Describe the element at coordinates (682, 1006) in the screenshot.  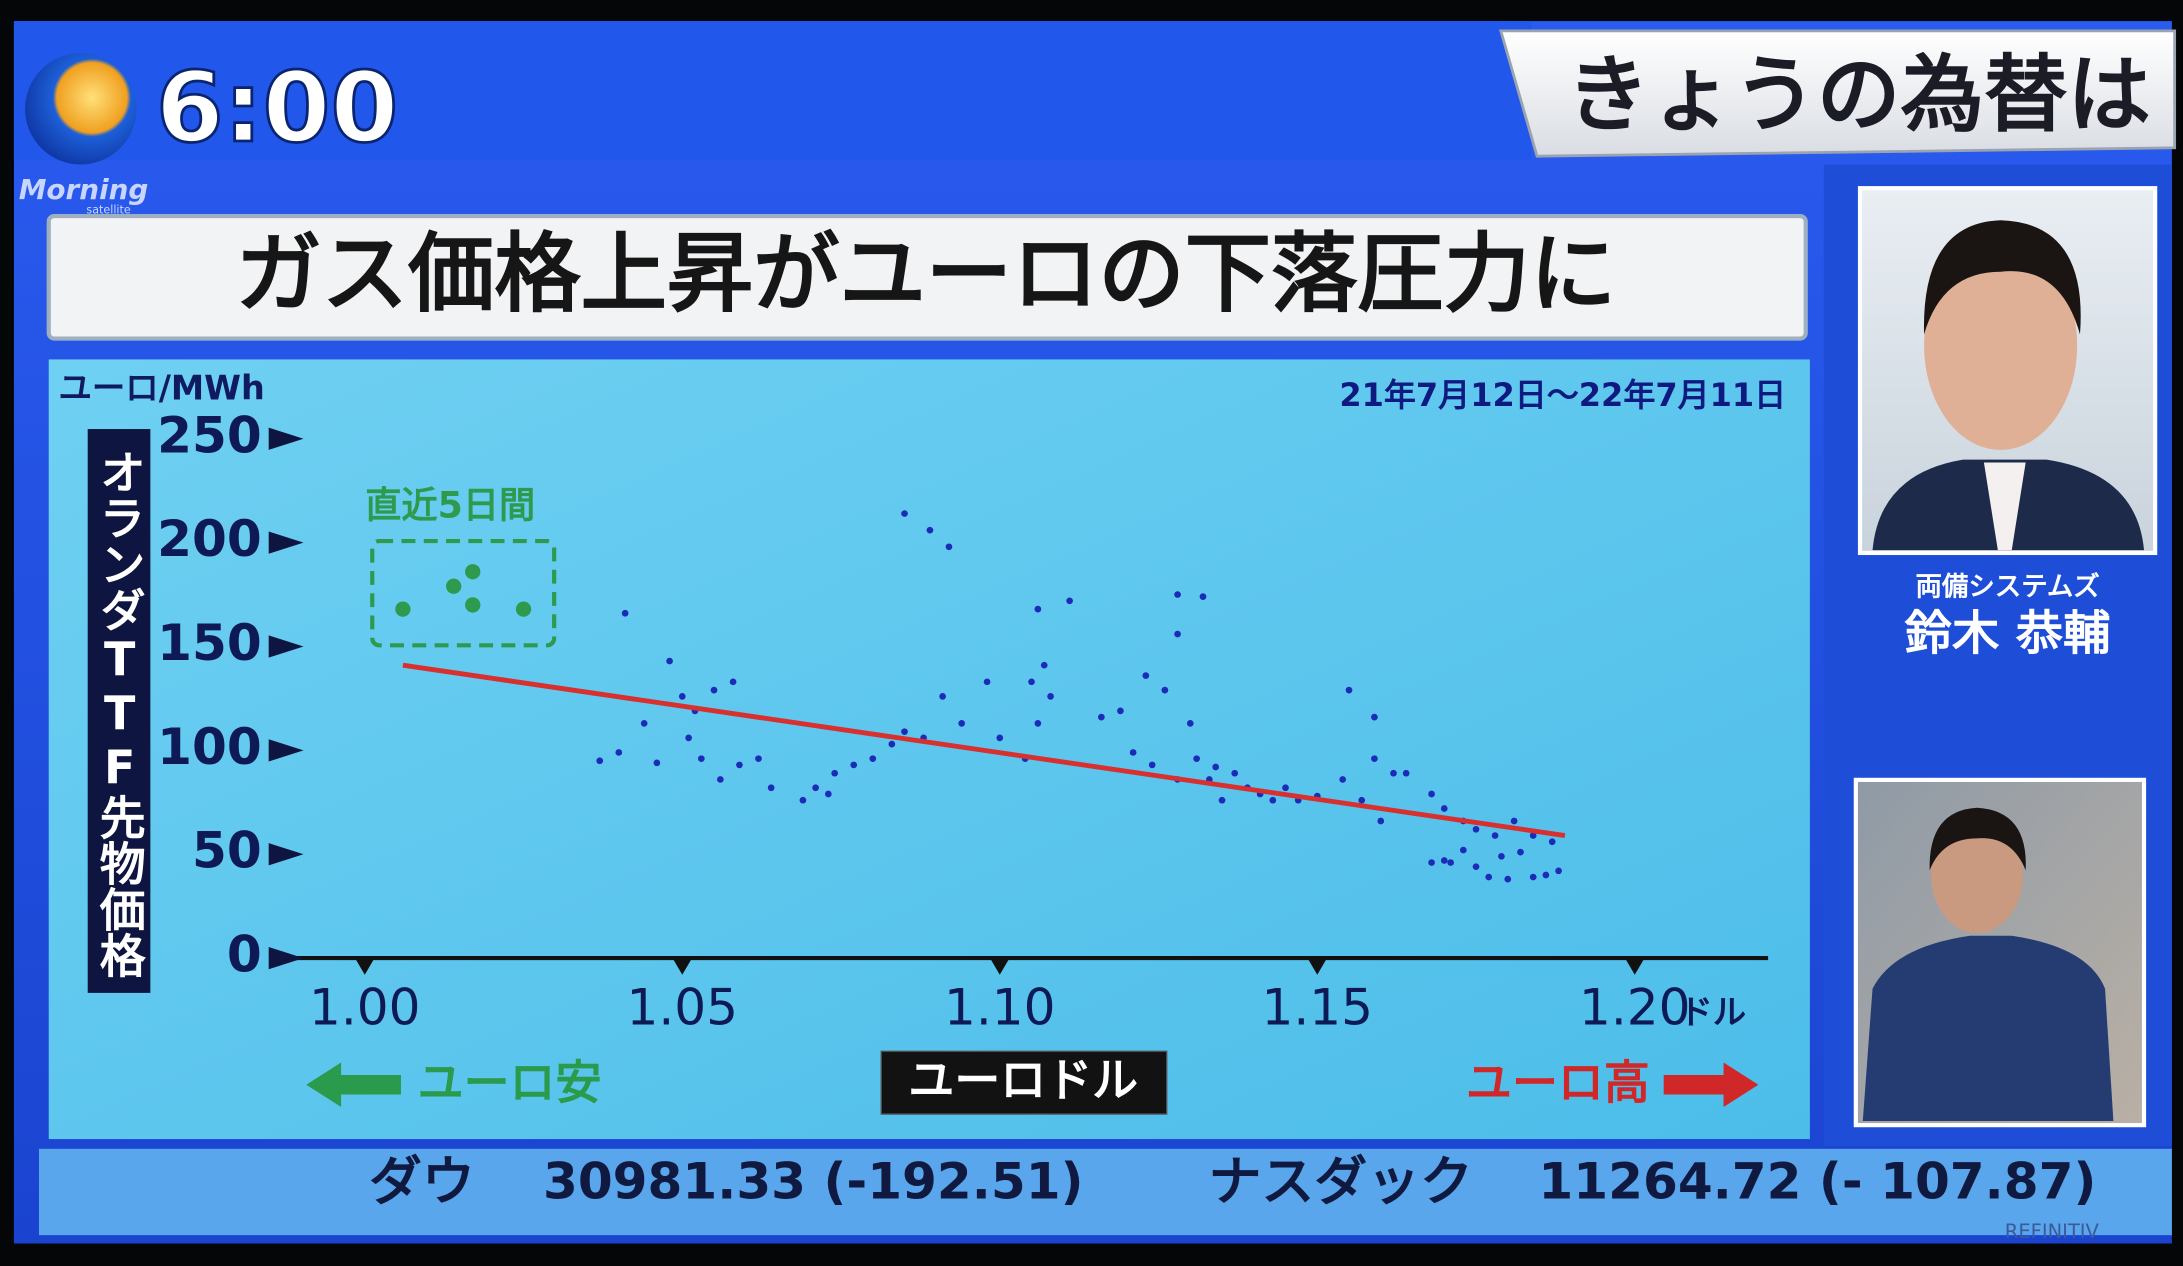
I see `x-tick-label: 1.05` at that location.